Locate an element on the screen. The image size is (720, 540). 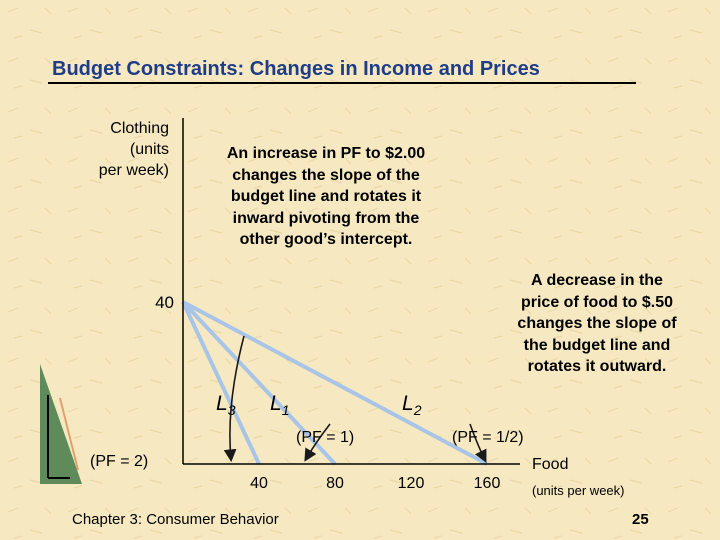
arrow-to-l1 is located at coordinates (317, 442).